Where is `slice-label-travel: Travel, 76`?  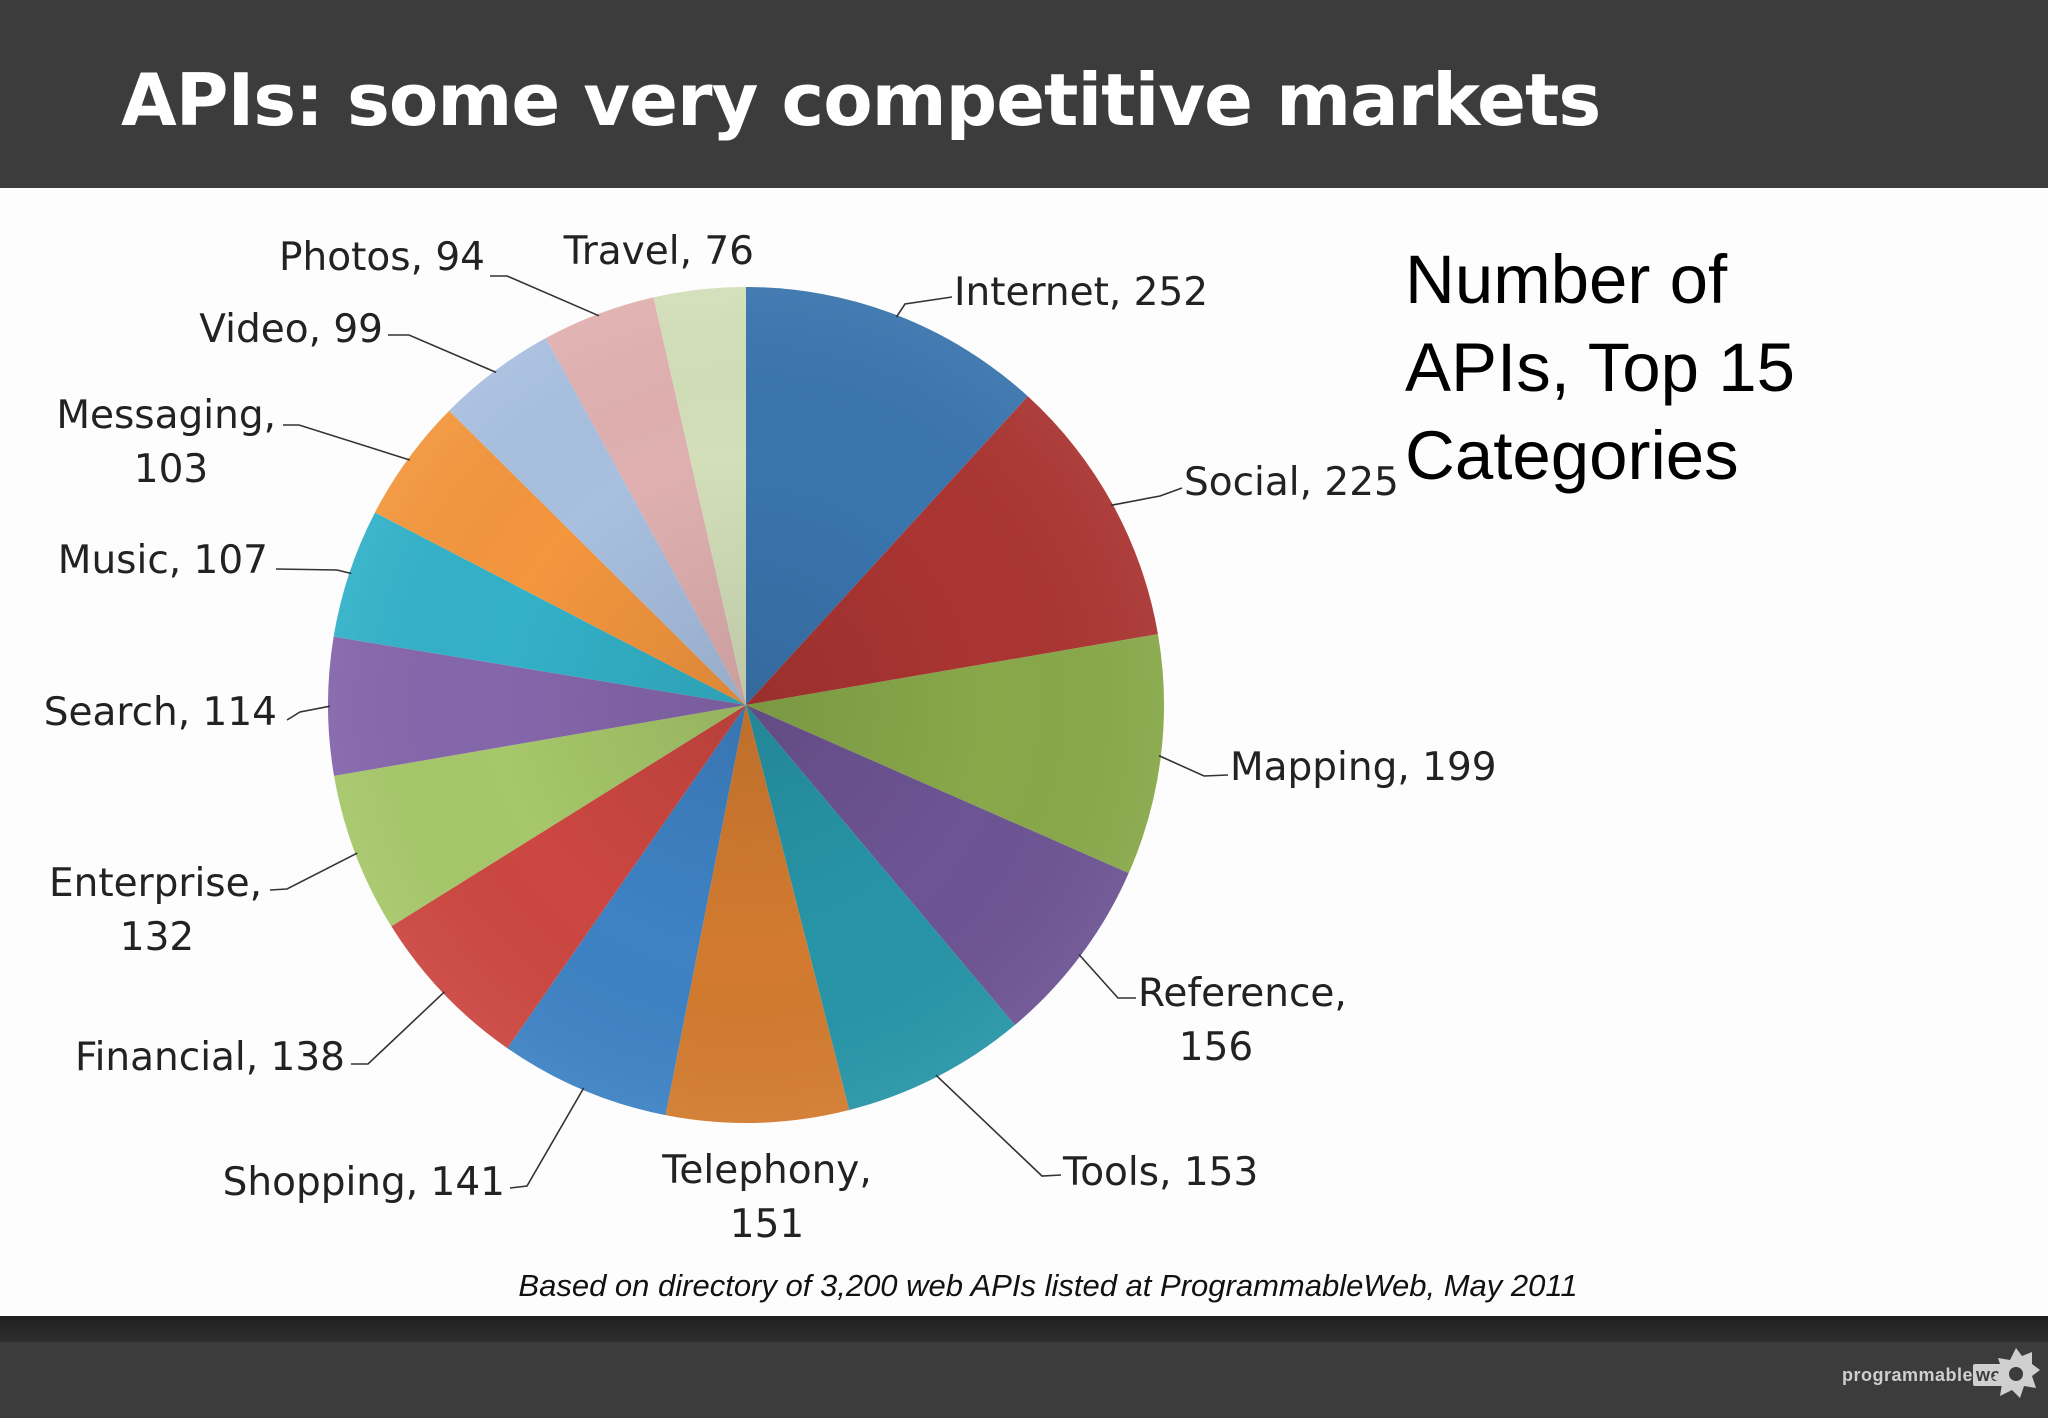
slice-label-travel: Travel, 76 is located at coordinates (658, 251).